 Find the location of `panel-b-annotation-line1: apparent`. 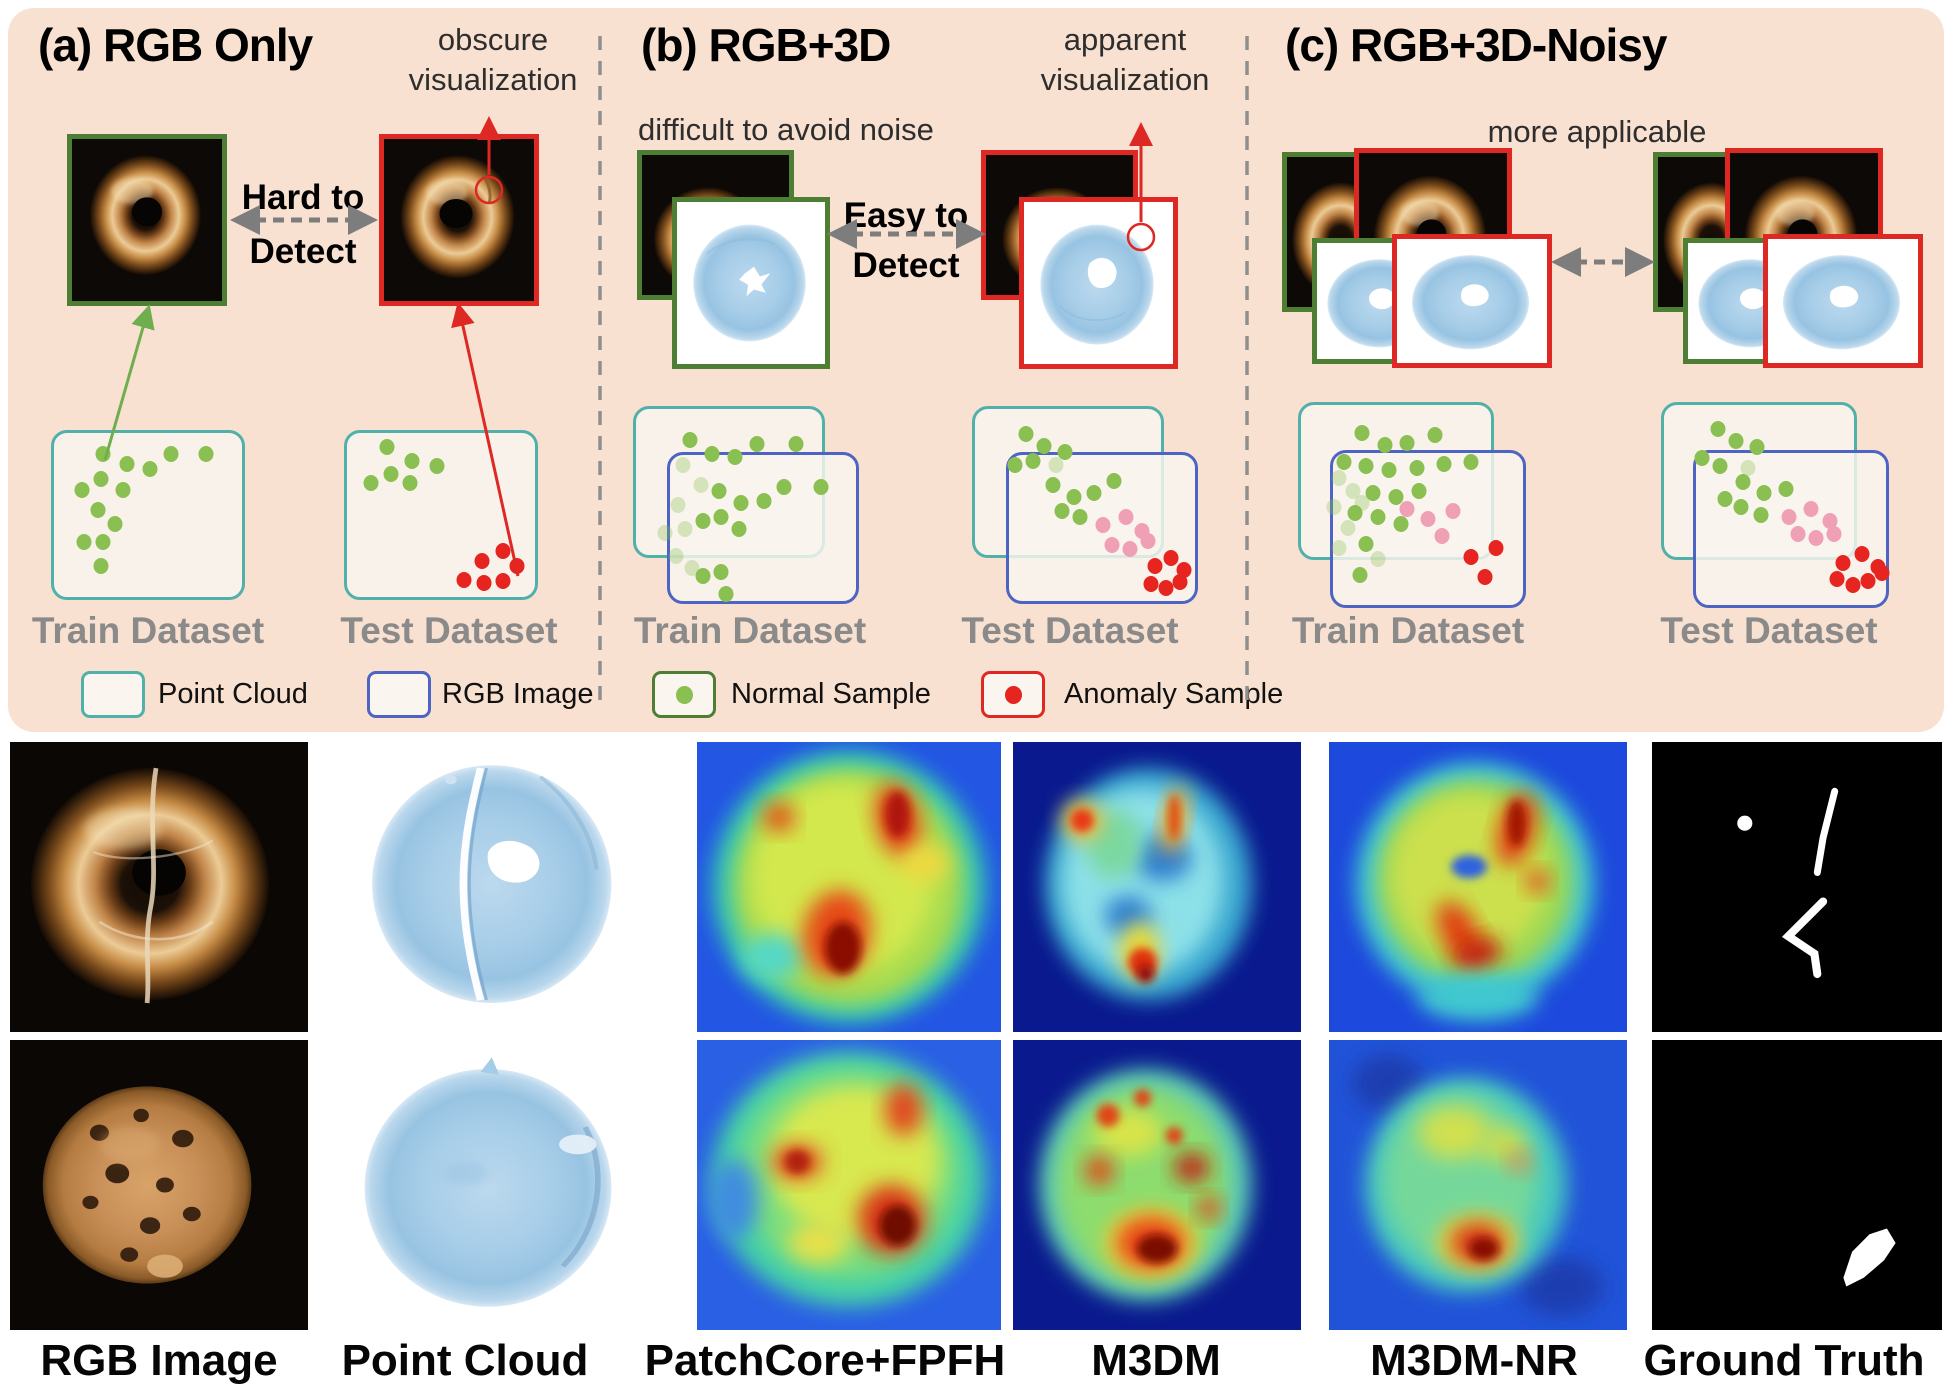

panel-b-annotation-line1: apparent is located at coordinates (1125, 39).